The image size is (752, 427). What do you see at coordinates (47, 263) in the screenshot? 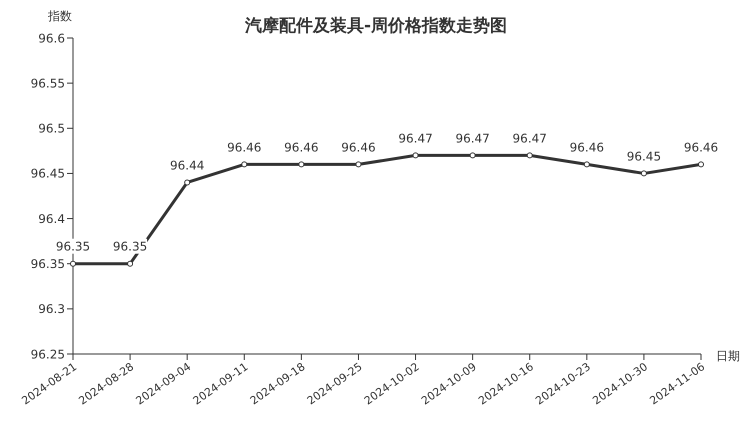
I see `y-tick-label: 96.35` at bounding box center [47, 263].